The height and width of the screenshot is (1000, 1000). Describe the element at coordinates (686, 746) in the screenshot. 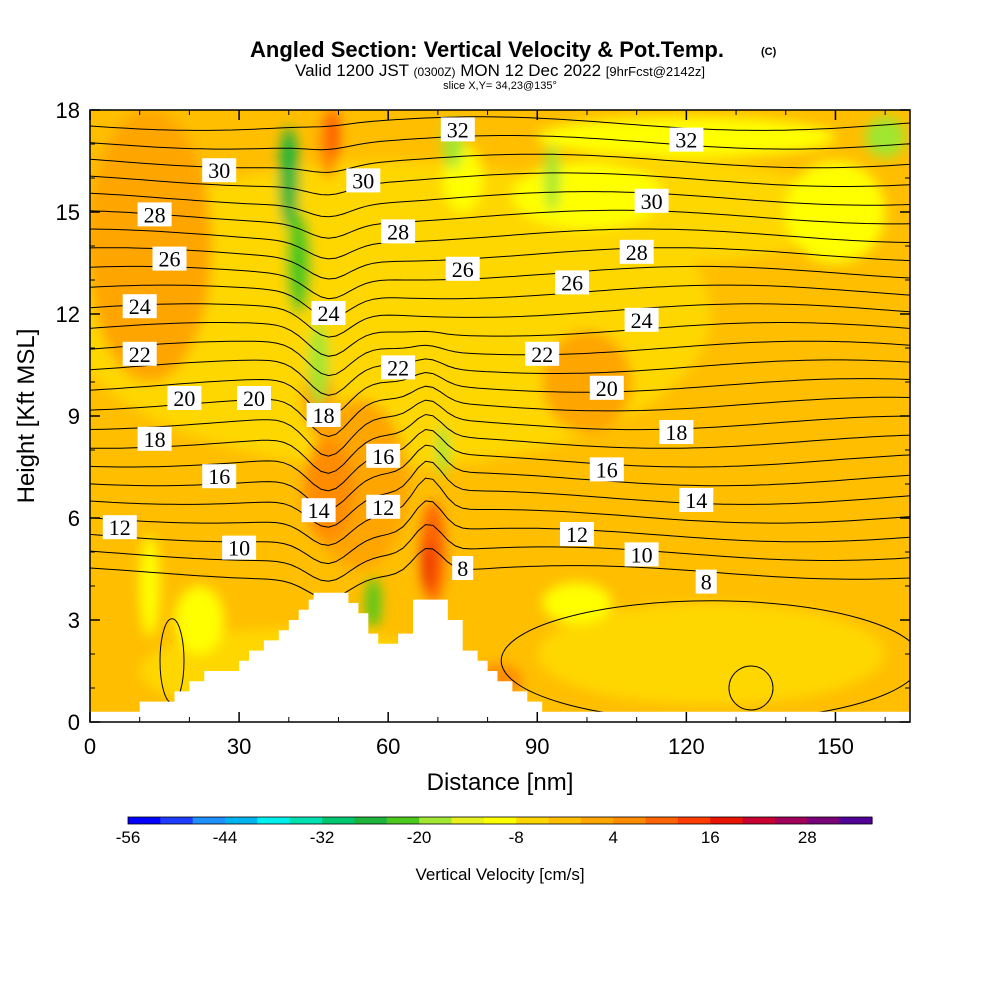

I see `x-tick-label: 120` at that location.